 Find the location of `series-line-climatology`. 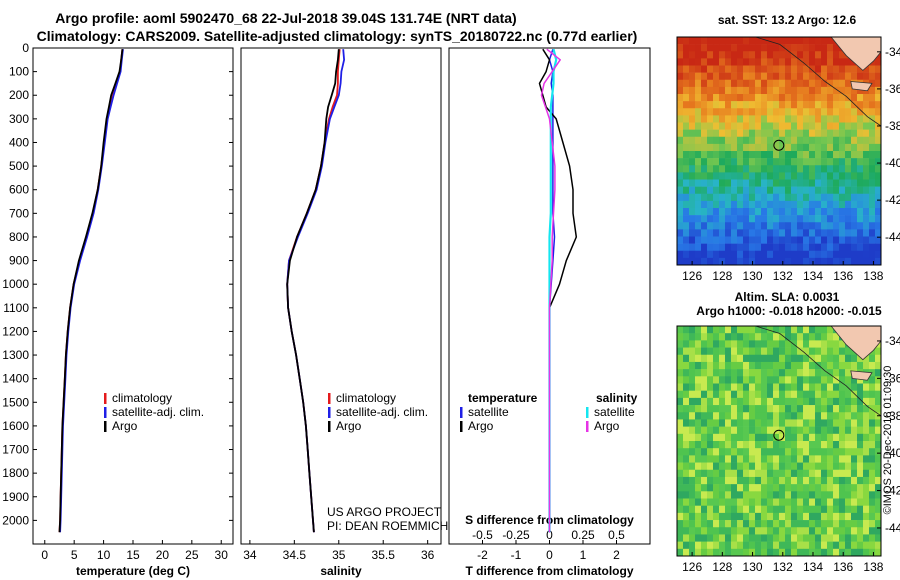

series-line-climatology is located at coordinates (313, 291).